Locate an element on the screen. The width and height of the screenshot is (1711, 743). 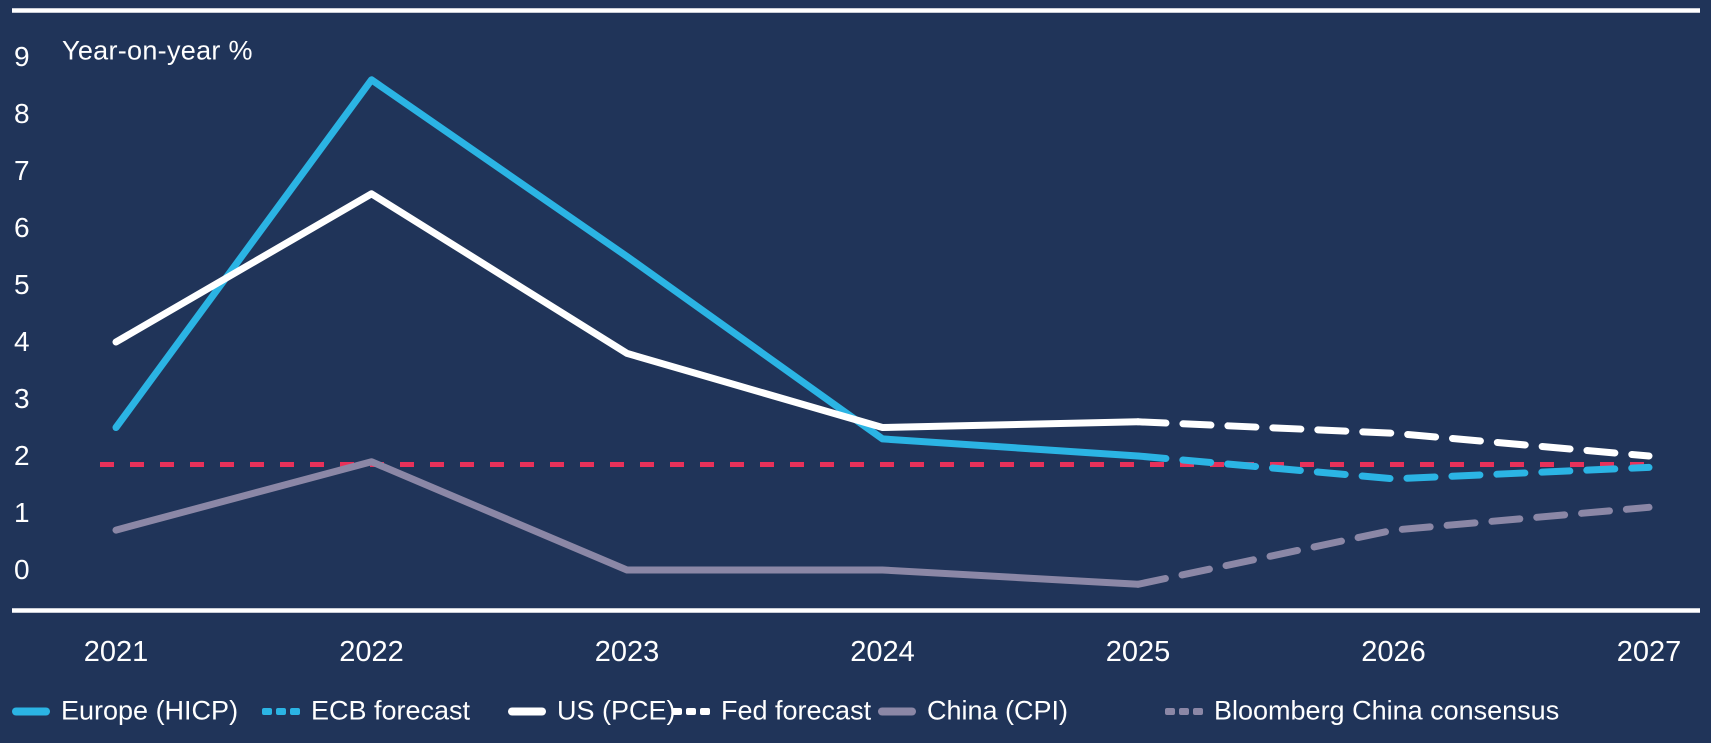
y-tick-label-4: 4 is located at coordinates (22, 341).